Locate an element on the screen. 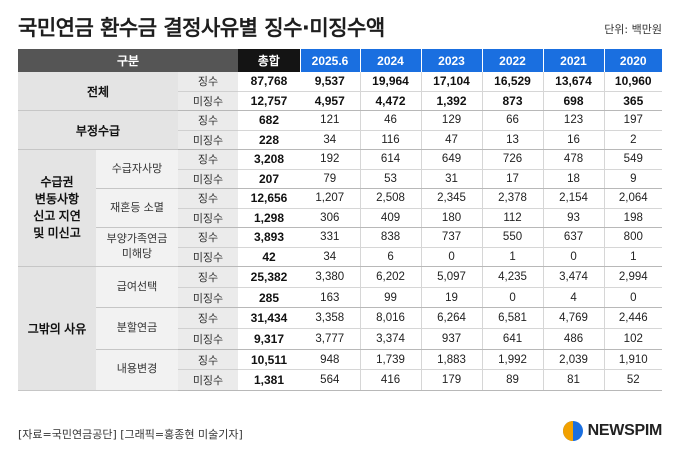  total-cell: 3,208 is located at coordinates (269, 159).